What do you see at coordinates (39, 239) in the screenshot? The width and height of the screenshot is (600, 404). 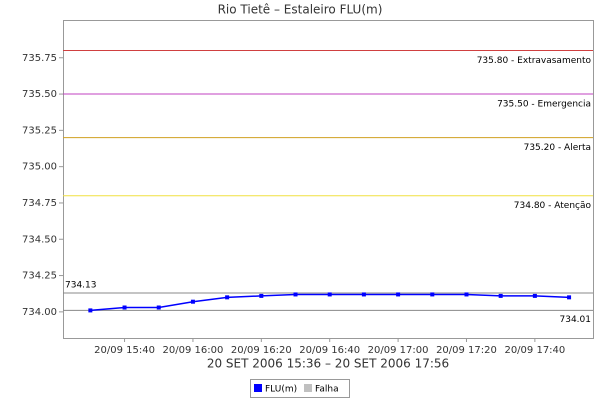 I see `y-tick-label: 734.50` at bounding box center [39, 239].